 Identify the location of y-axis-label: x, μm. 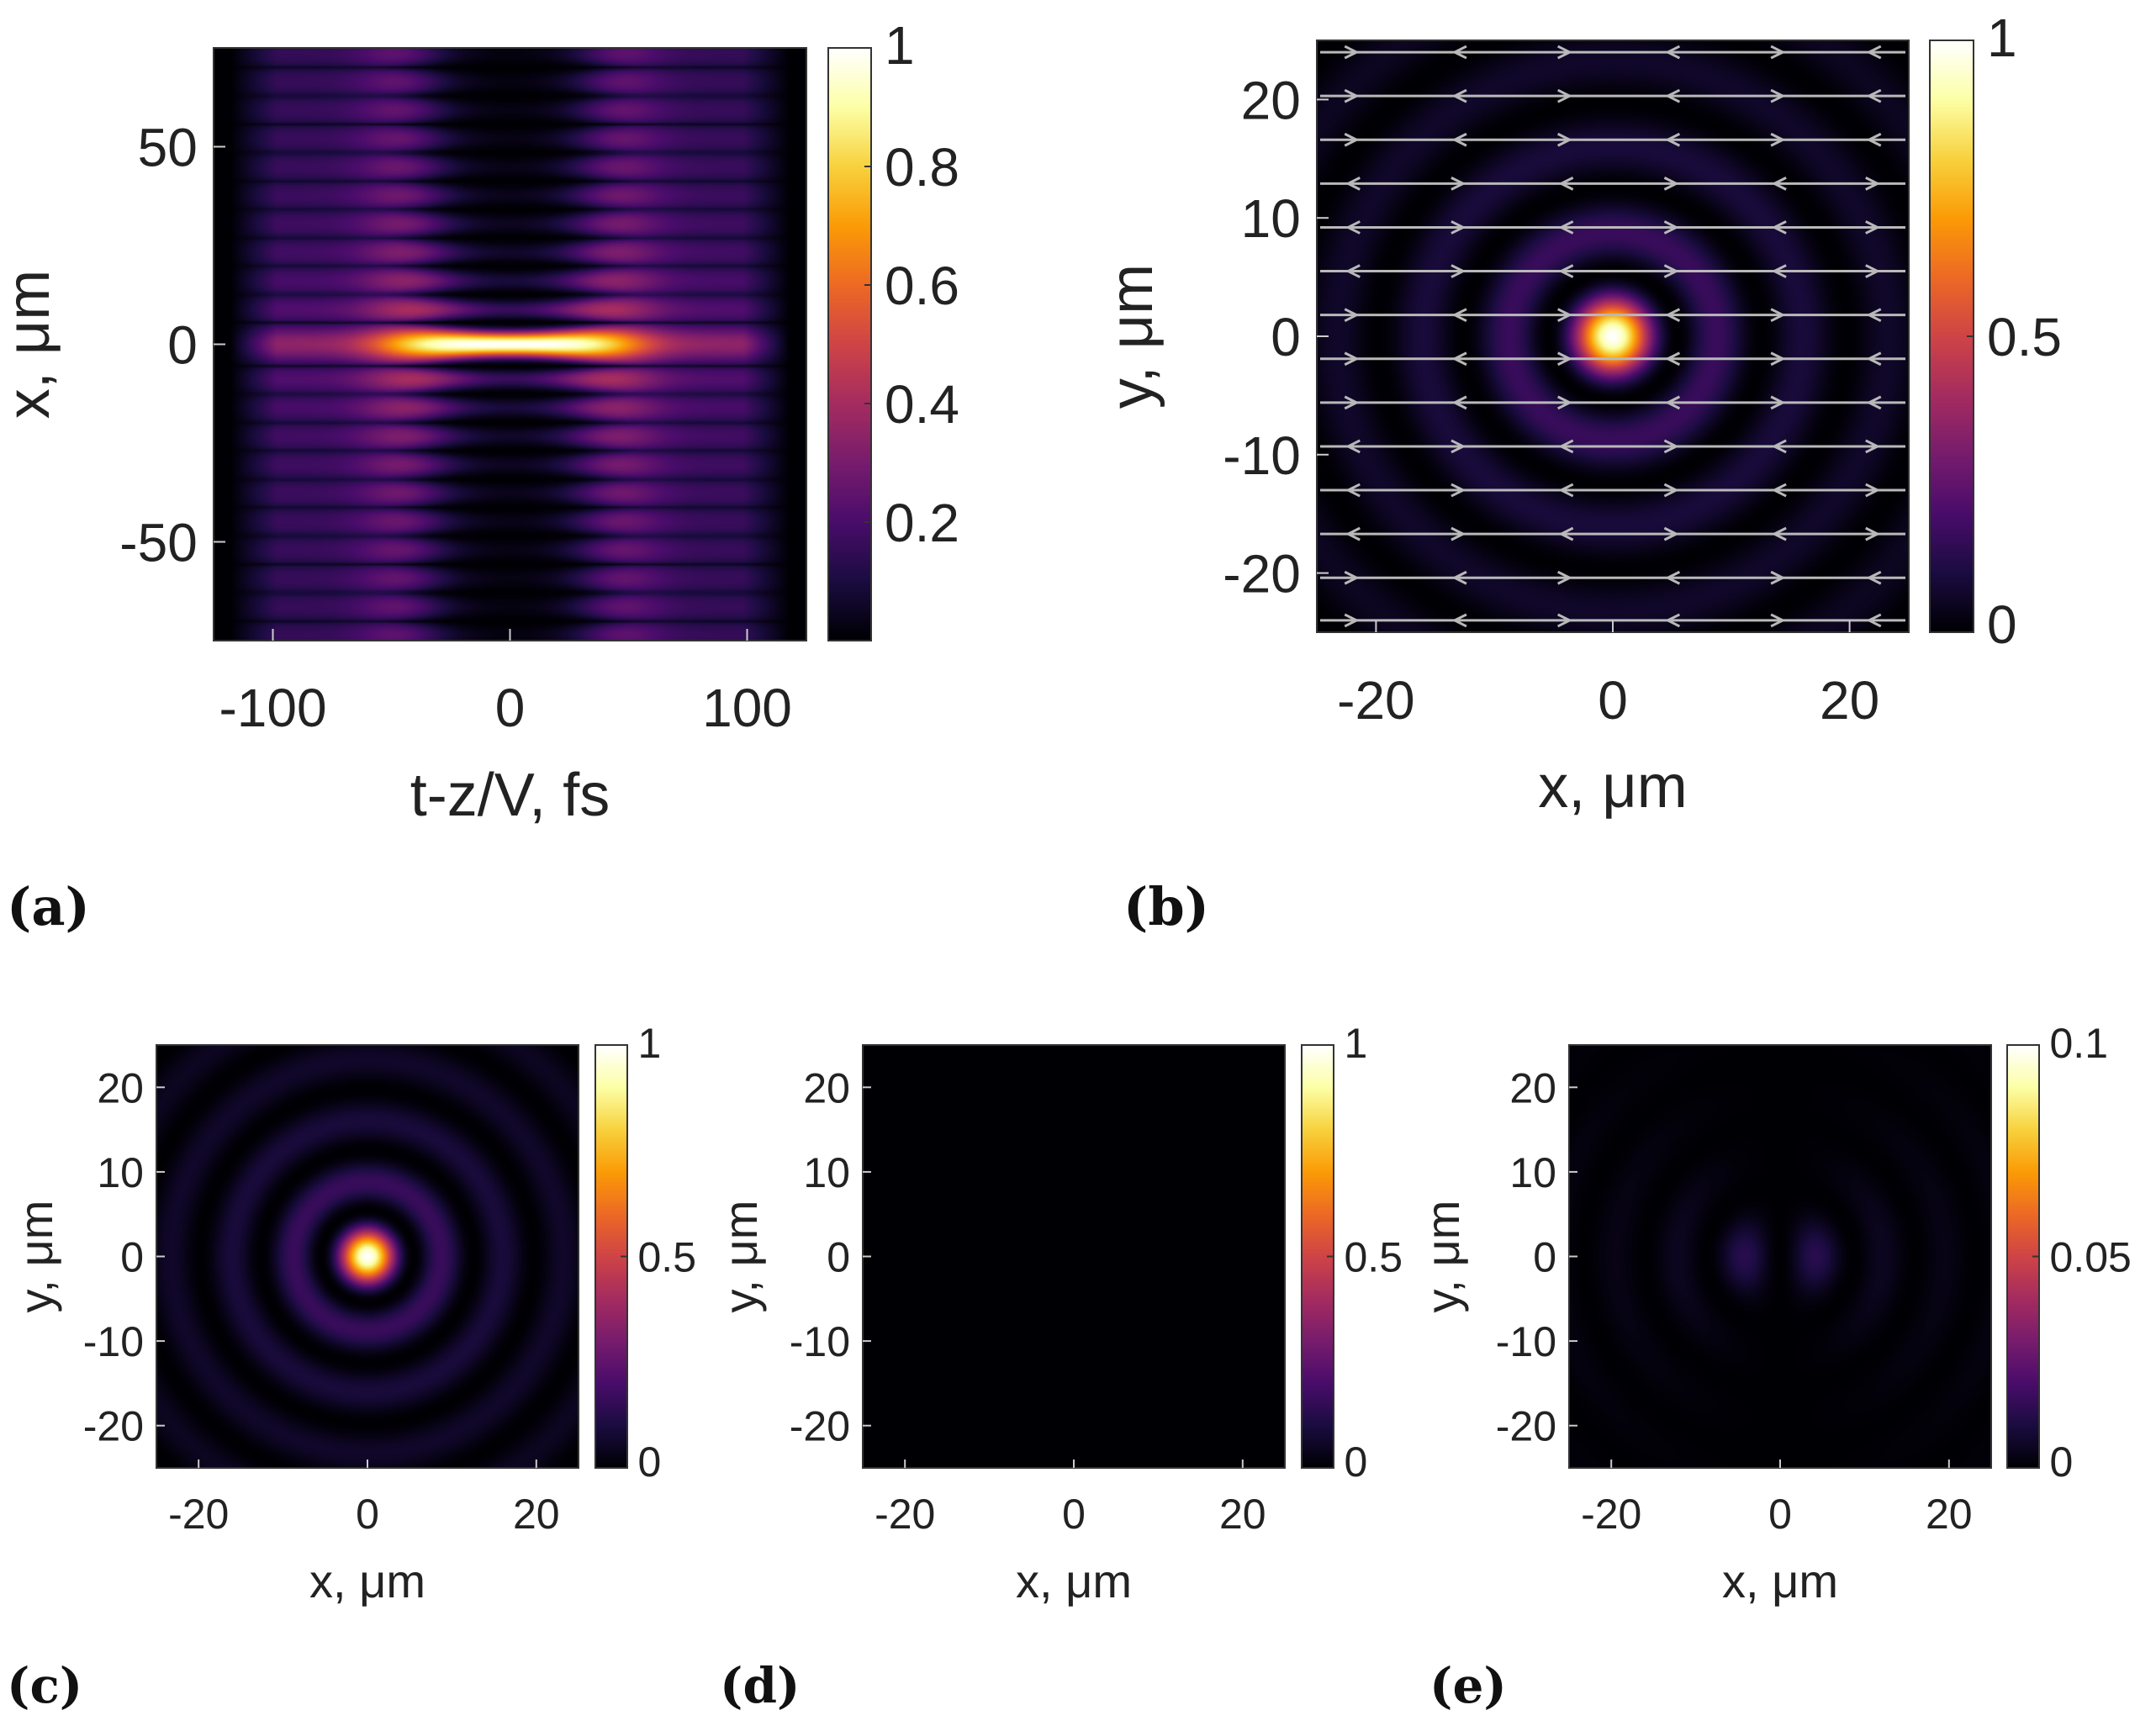
(31, 344).